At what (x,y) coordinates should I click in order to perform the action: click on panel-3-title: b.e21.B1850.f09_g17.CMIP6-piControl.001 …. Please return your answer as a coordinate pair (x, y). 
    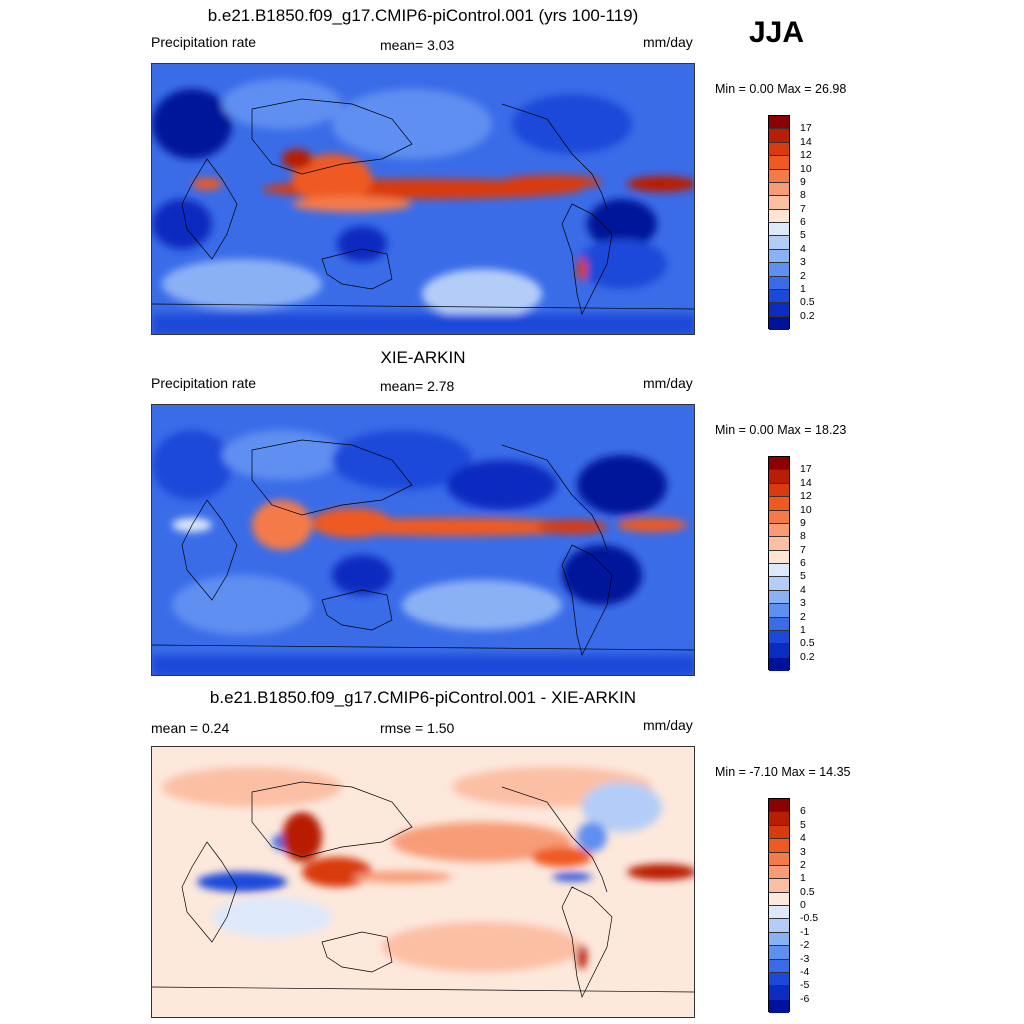
    Looking at the image, I should click on (423, 697).